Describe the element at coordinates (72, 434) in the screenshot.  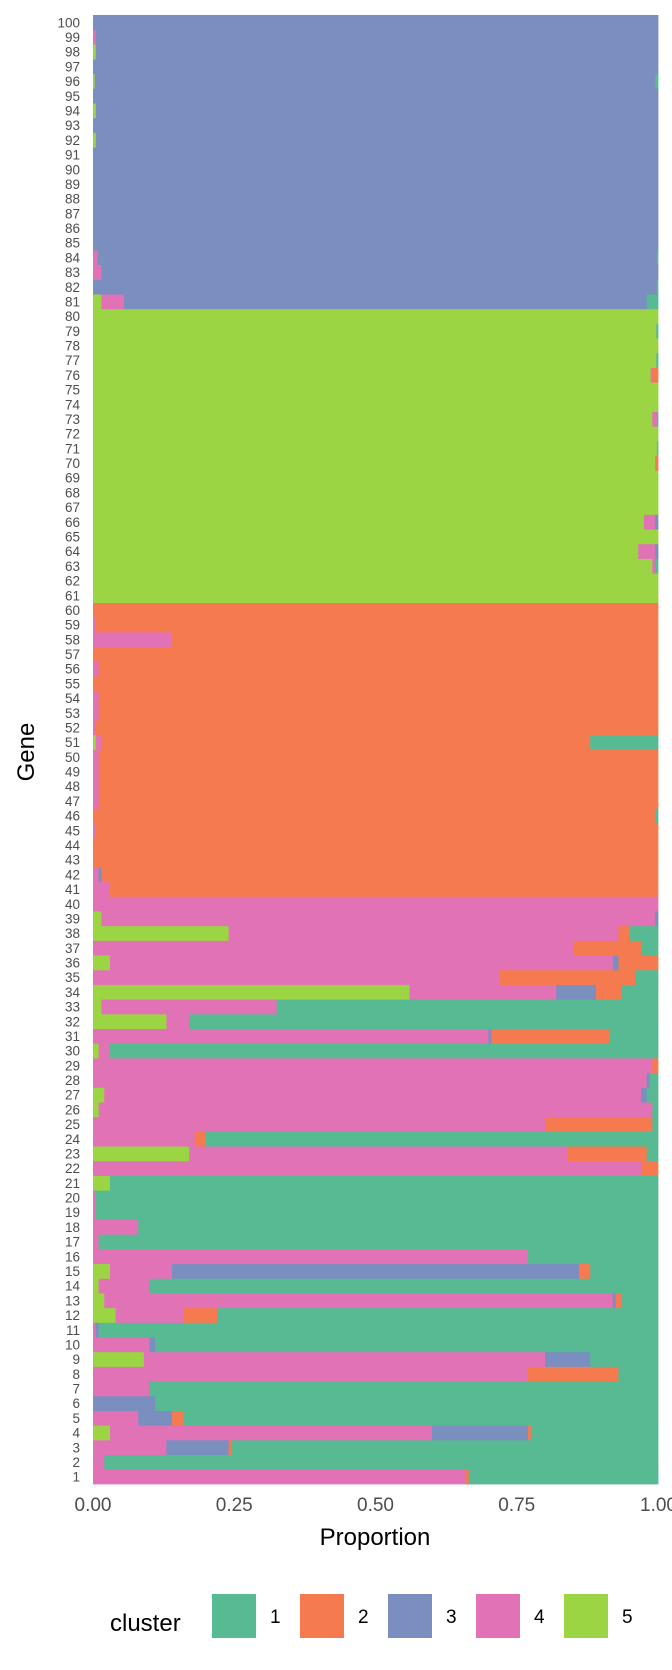
I see `y-tick-label: 72` at that location.